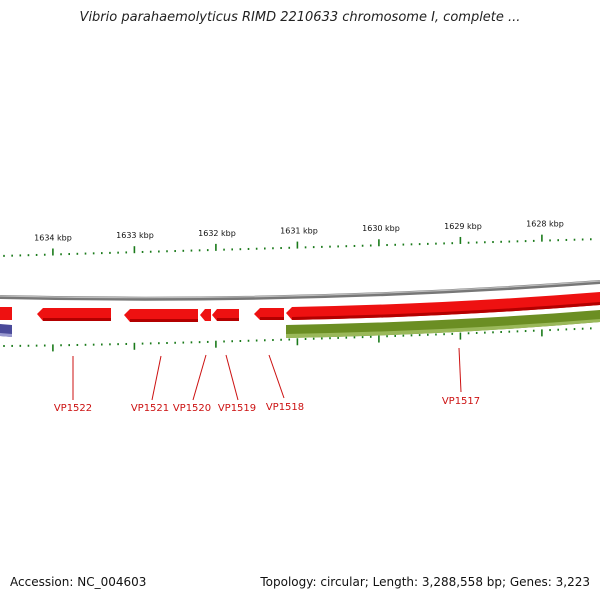 The height and width of the screenshot is (600, 600). I want to click on scale-label: 1629 kbp, so click(463, 226).